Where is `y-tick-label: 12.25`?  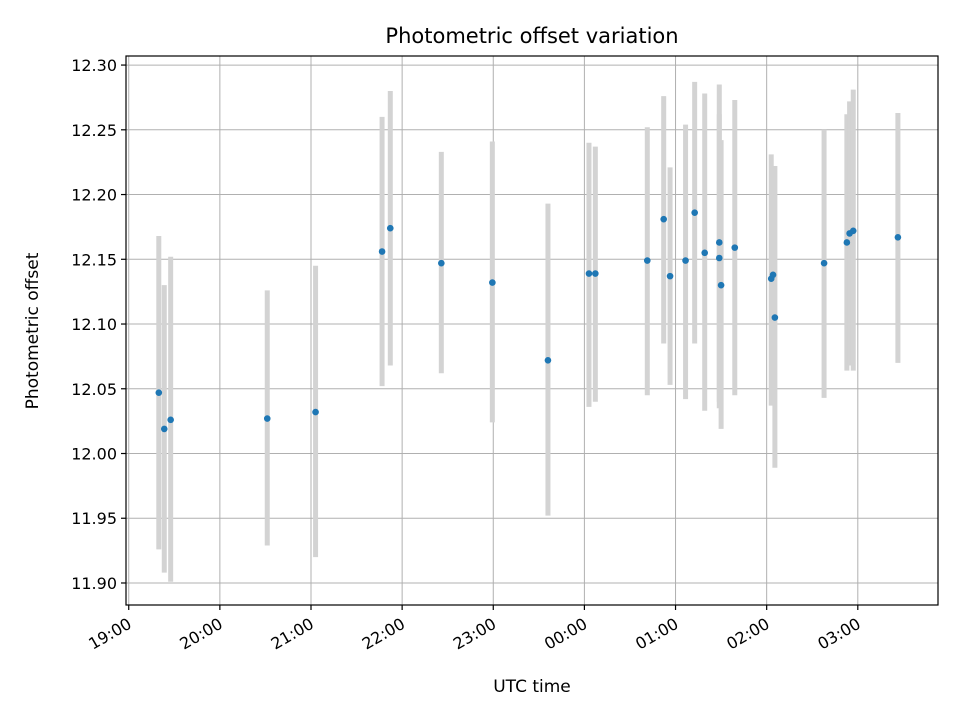 y-tick-label: 12.25 is located at coordinates (94, 130).